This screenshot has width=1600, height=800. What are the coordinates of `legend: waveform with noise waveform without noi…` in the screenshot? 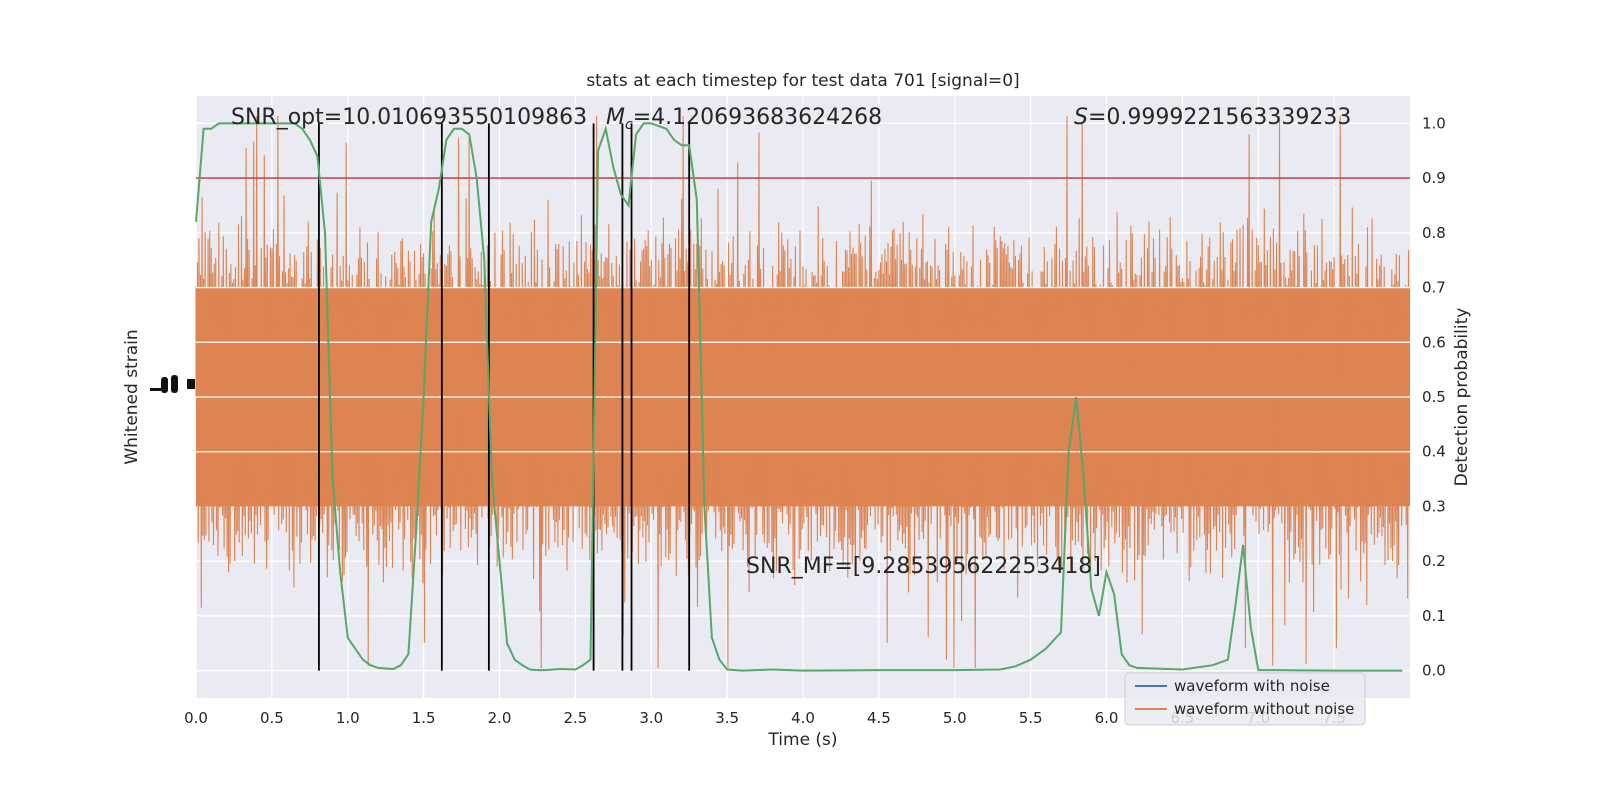 It's located at (1245, 699).